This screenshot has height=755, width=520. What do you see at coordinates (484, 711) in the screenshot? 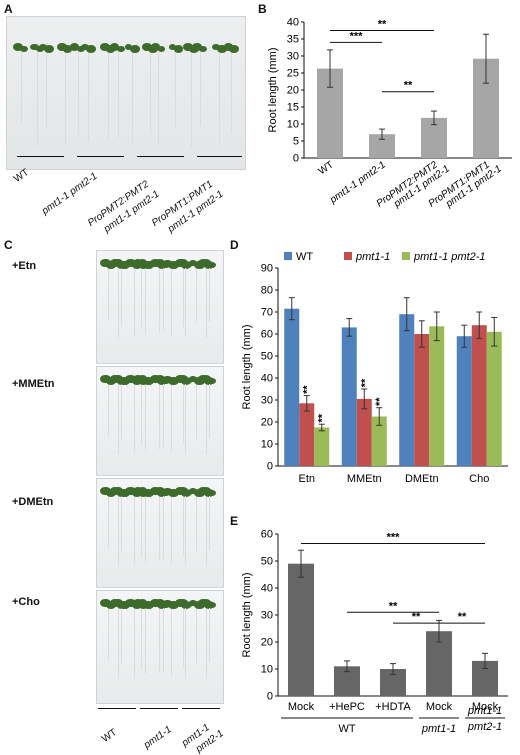
I see `group-label: pmt1-1` at bounding box center [484, 711].